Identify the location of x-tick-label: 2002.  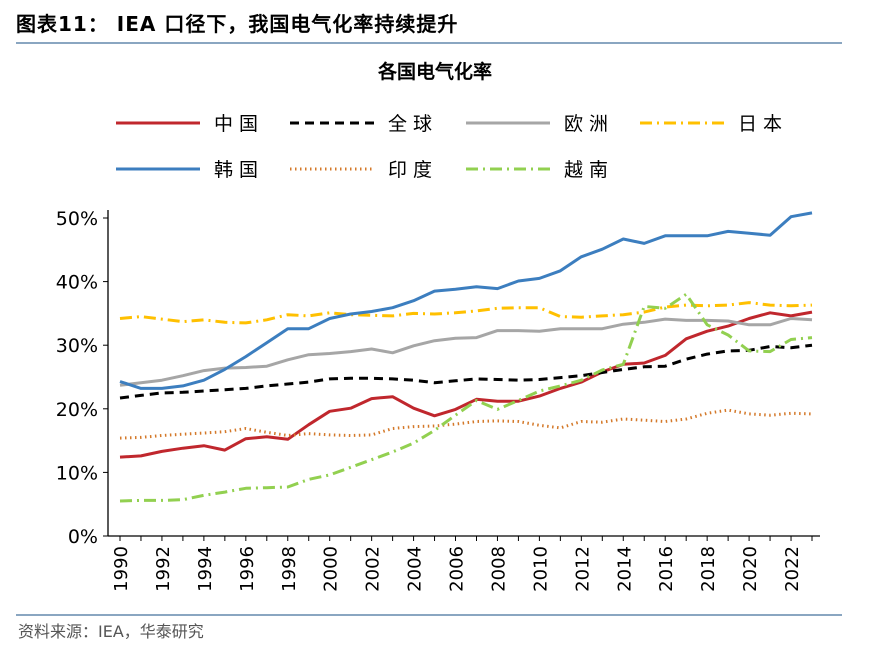
(373, 569).